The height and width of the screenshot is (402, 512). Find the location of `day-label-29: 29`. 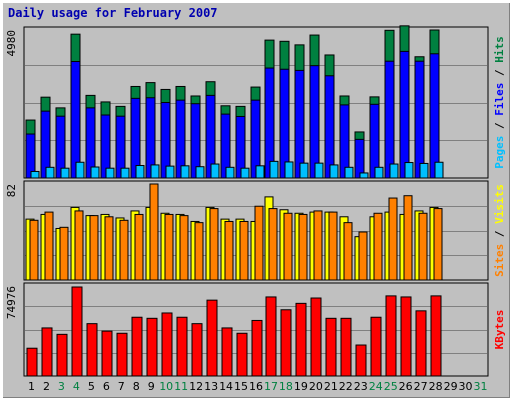

day-label-29: 29 is located at coordinates (451, 386).